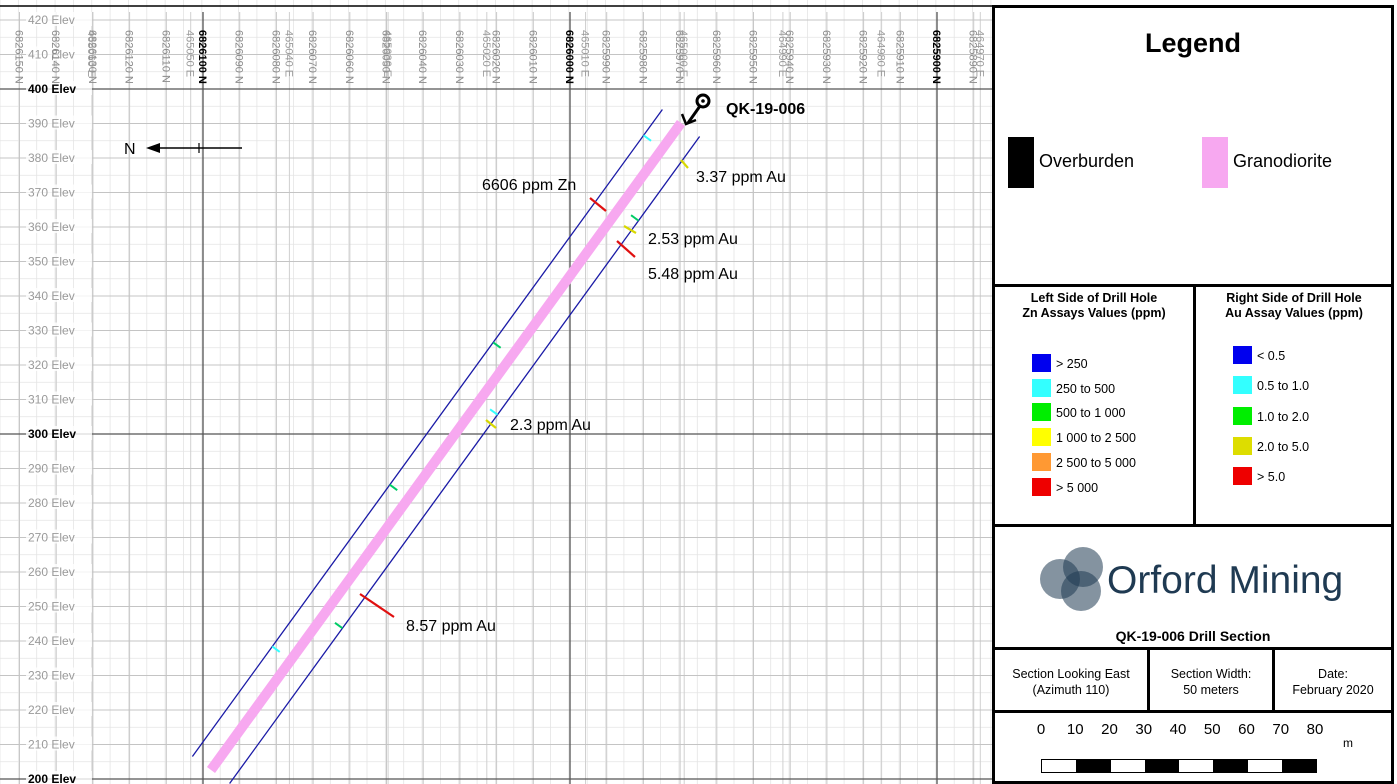  What do you see at coordinates (51, 158) in the screenshot?
I see `elevation-label: 380 Elev` at bounding box center [51, 158].